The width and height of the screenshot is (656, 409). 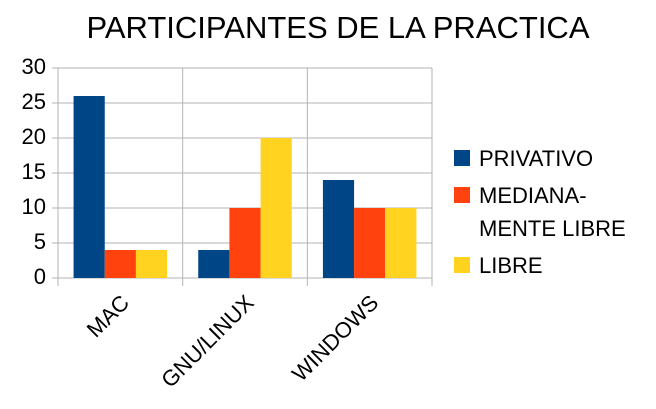 I want to click on x-tick-label: MAC, so click(x=108, y=316).